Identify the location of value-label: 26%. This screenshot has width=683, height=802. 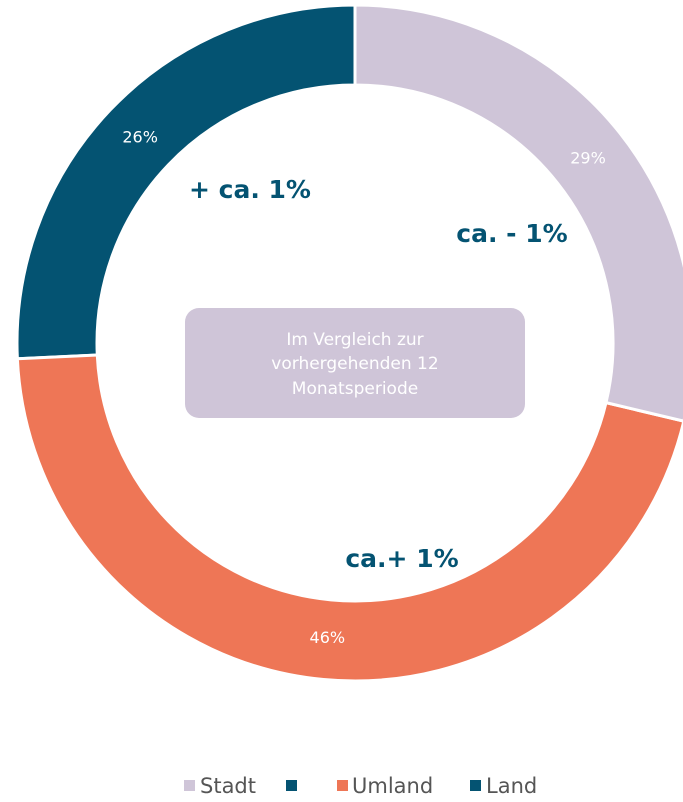
(140, 136).